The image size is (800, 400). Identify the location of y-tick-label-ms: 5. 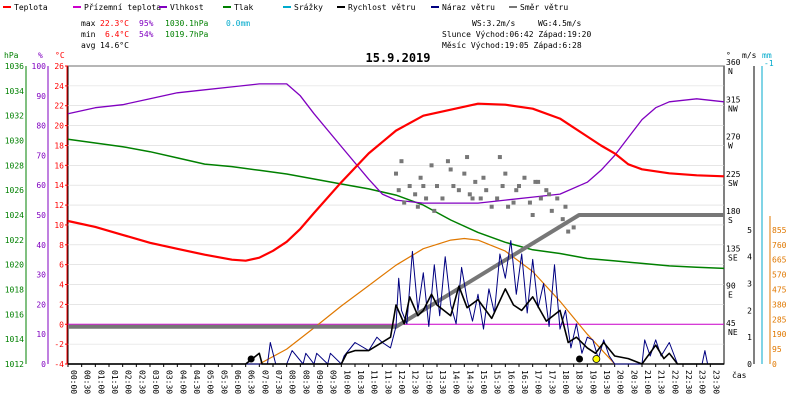
(749, 230).